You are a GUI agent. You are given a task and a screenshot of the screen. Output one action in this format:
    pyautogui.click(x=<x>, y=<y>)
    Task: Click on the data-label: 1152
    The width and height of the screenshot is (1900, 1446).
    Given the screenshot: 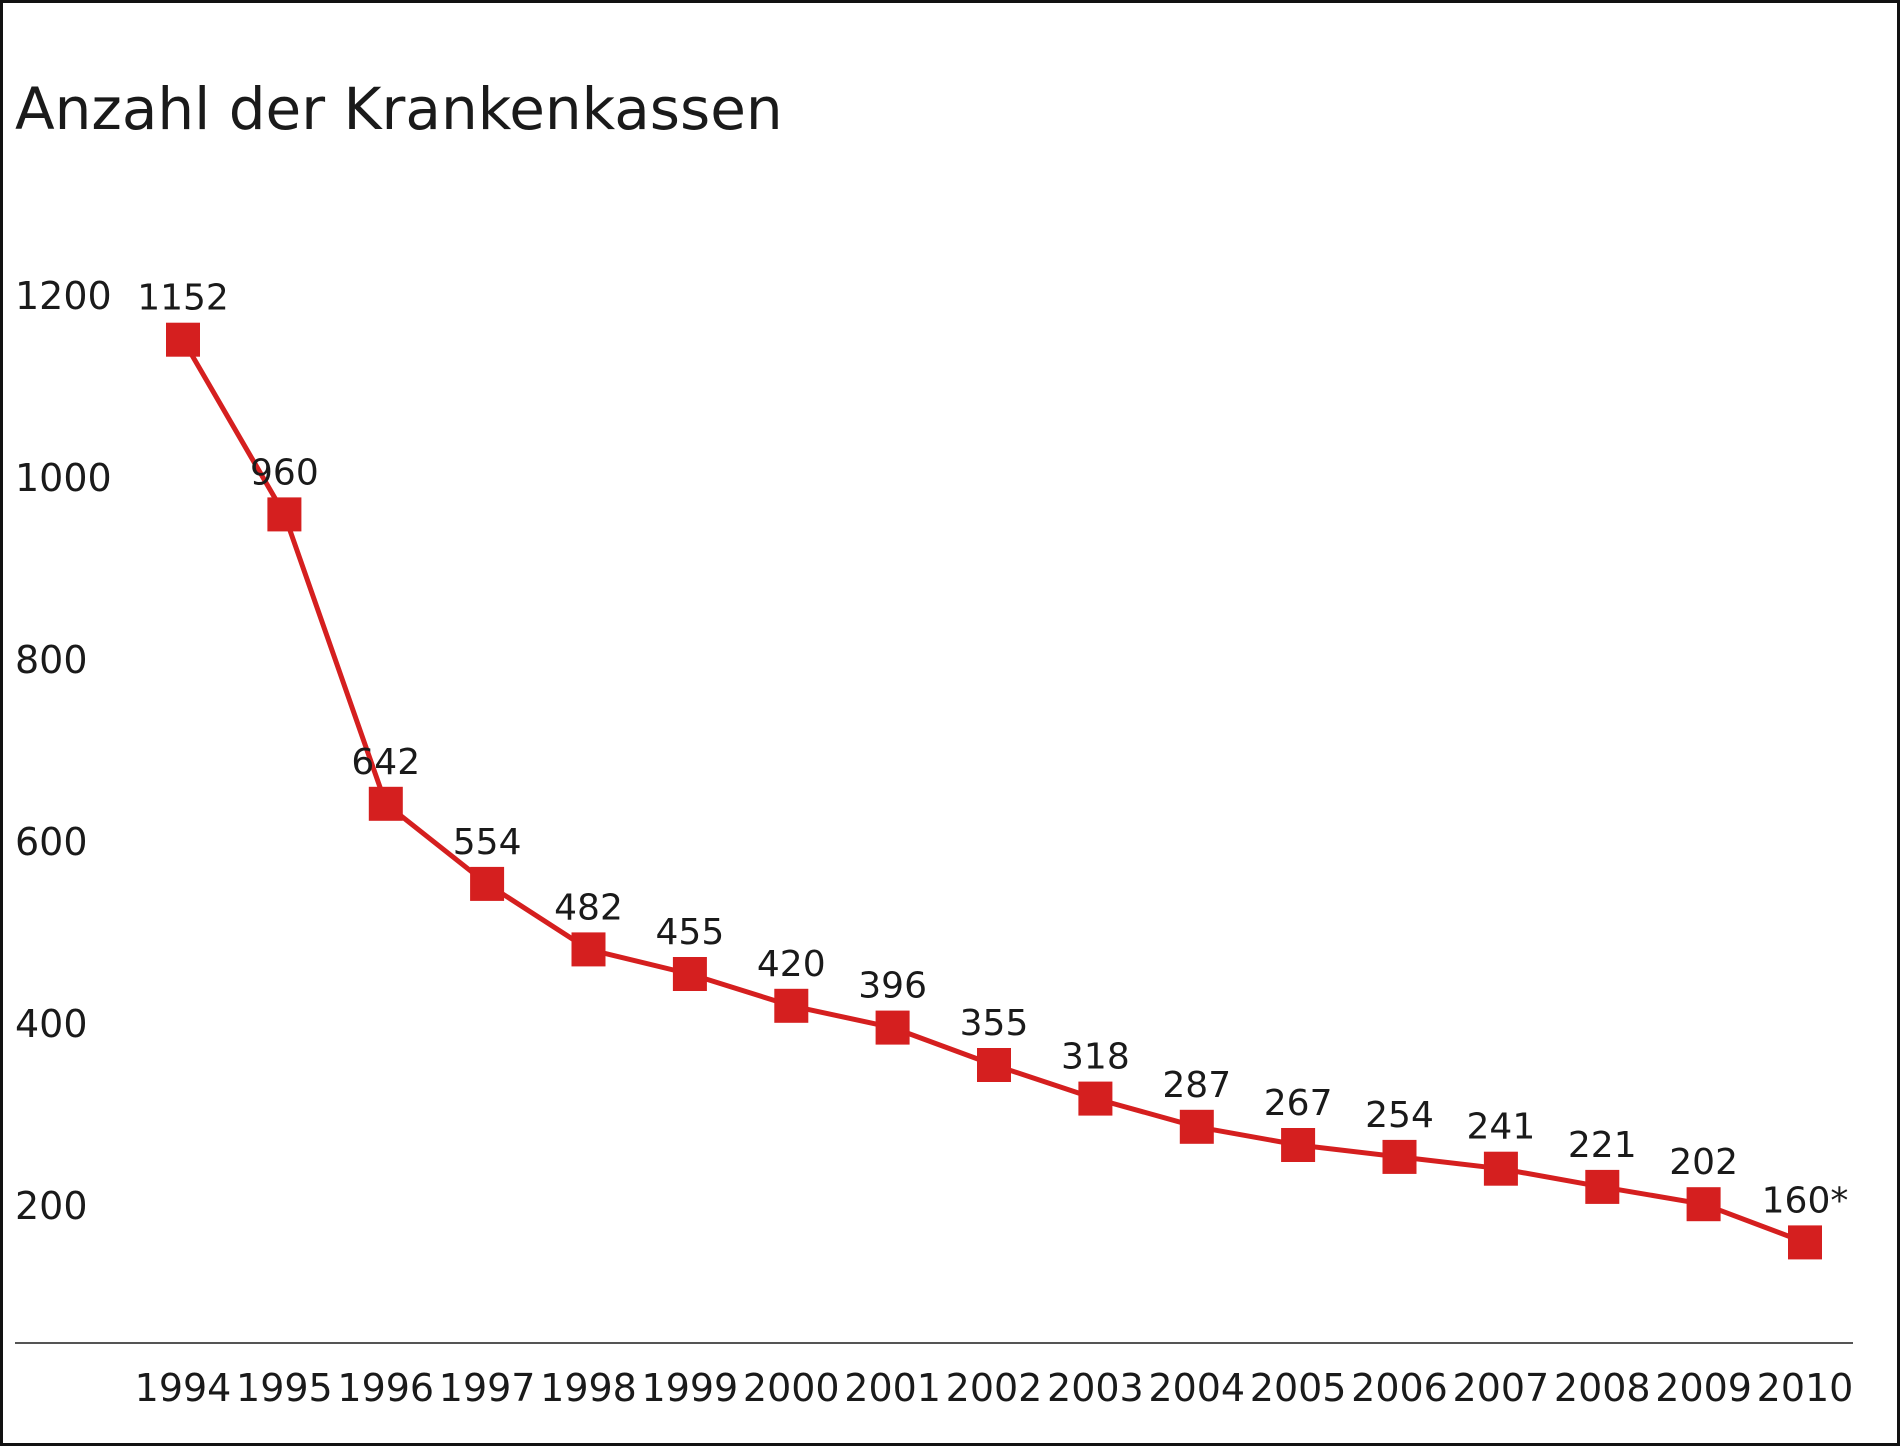 What is the action you would take?
    pyautogui.click(x=183, y=298)
    